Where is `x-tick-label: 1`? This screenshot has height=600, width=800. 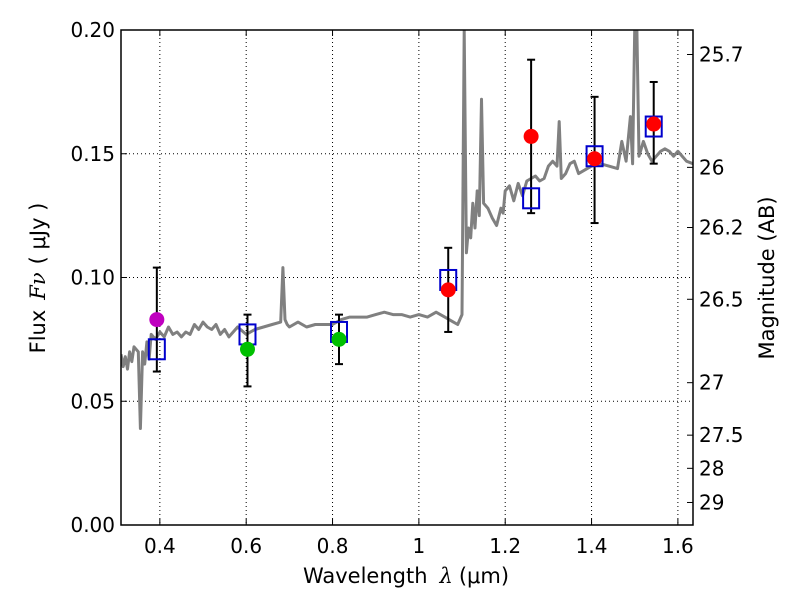
x-tick-label: 1 is located at coordinates (419, 546).